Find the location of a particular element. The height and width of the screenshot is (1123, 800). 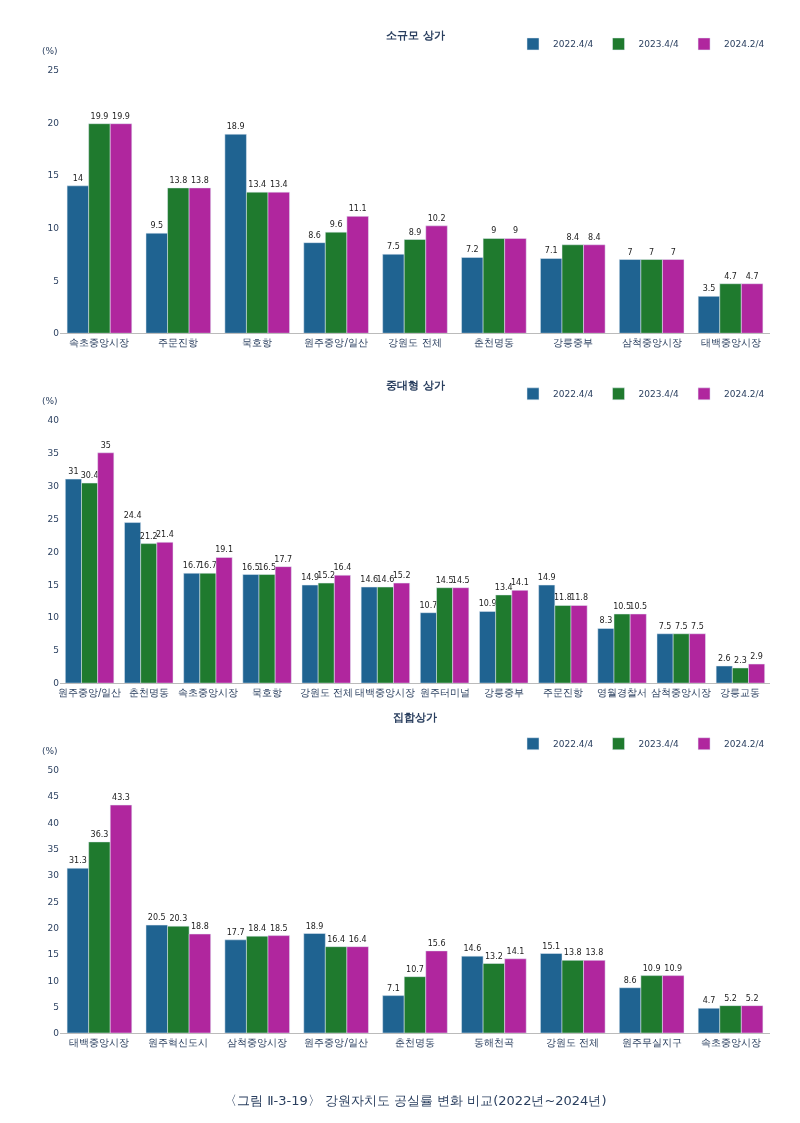

data-label: 16.7 is located at coordinates (208, 566).